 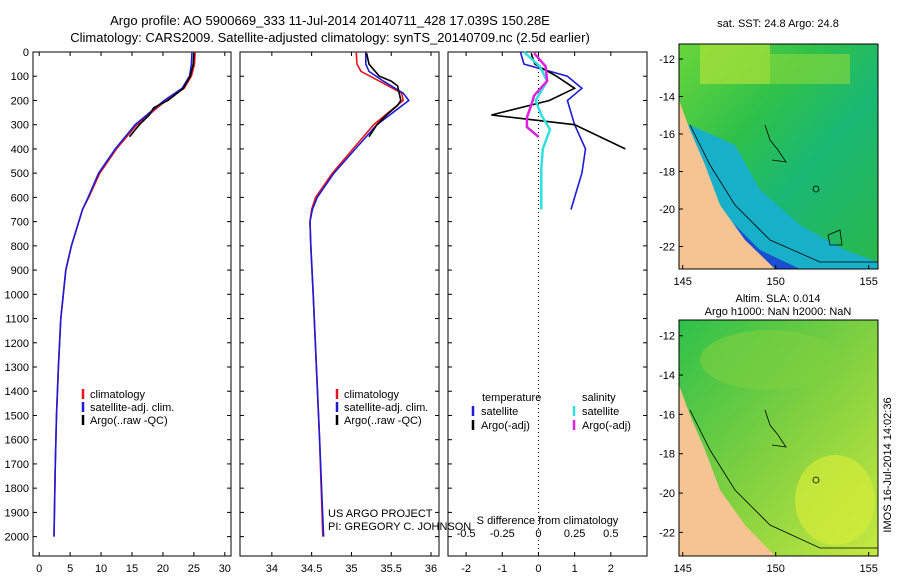 I want to click on sla-land, so click(x=727, y=470).